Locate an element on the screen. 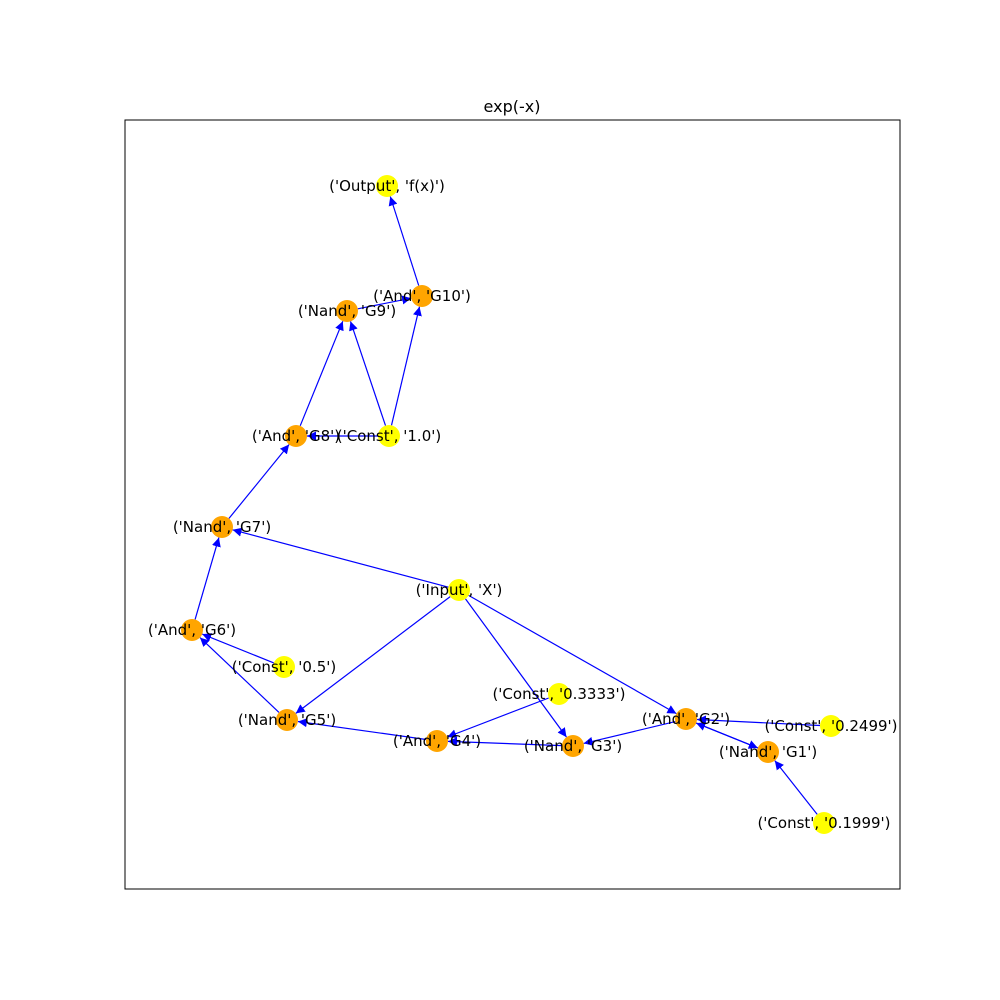 The width and height of the screenshot is (1000, 1000). node-label-g1: ('Nand', 'G1') is located at coordinates (768, 752).